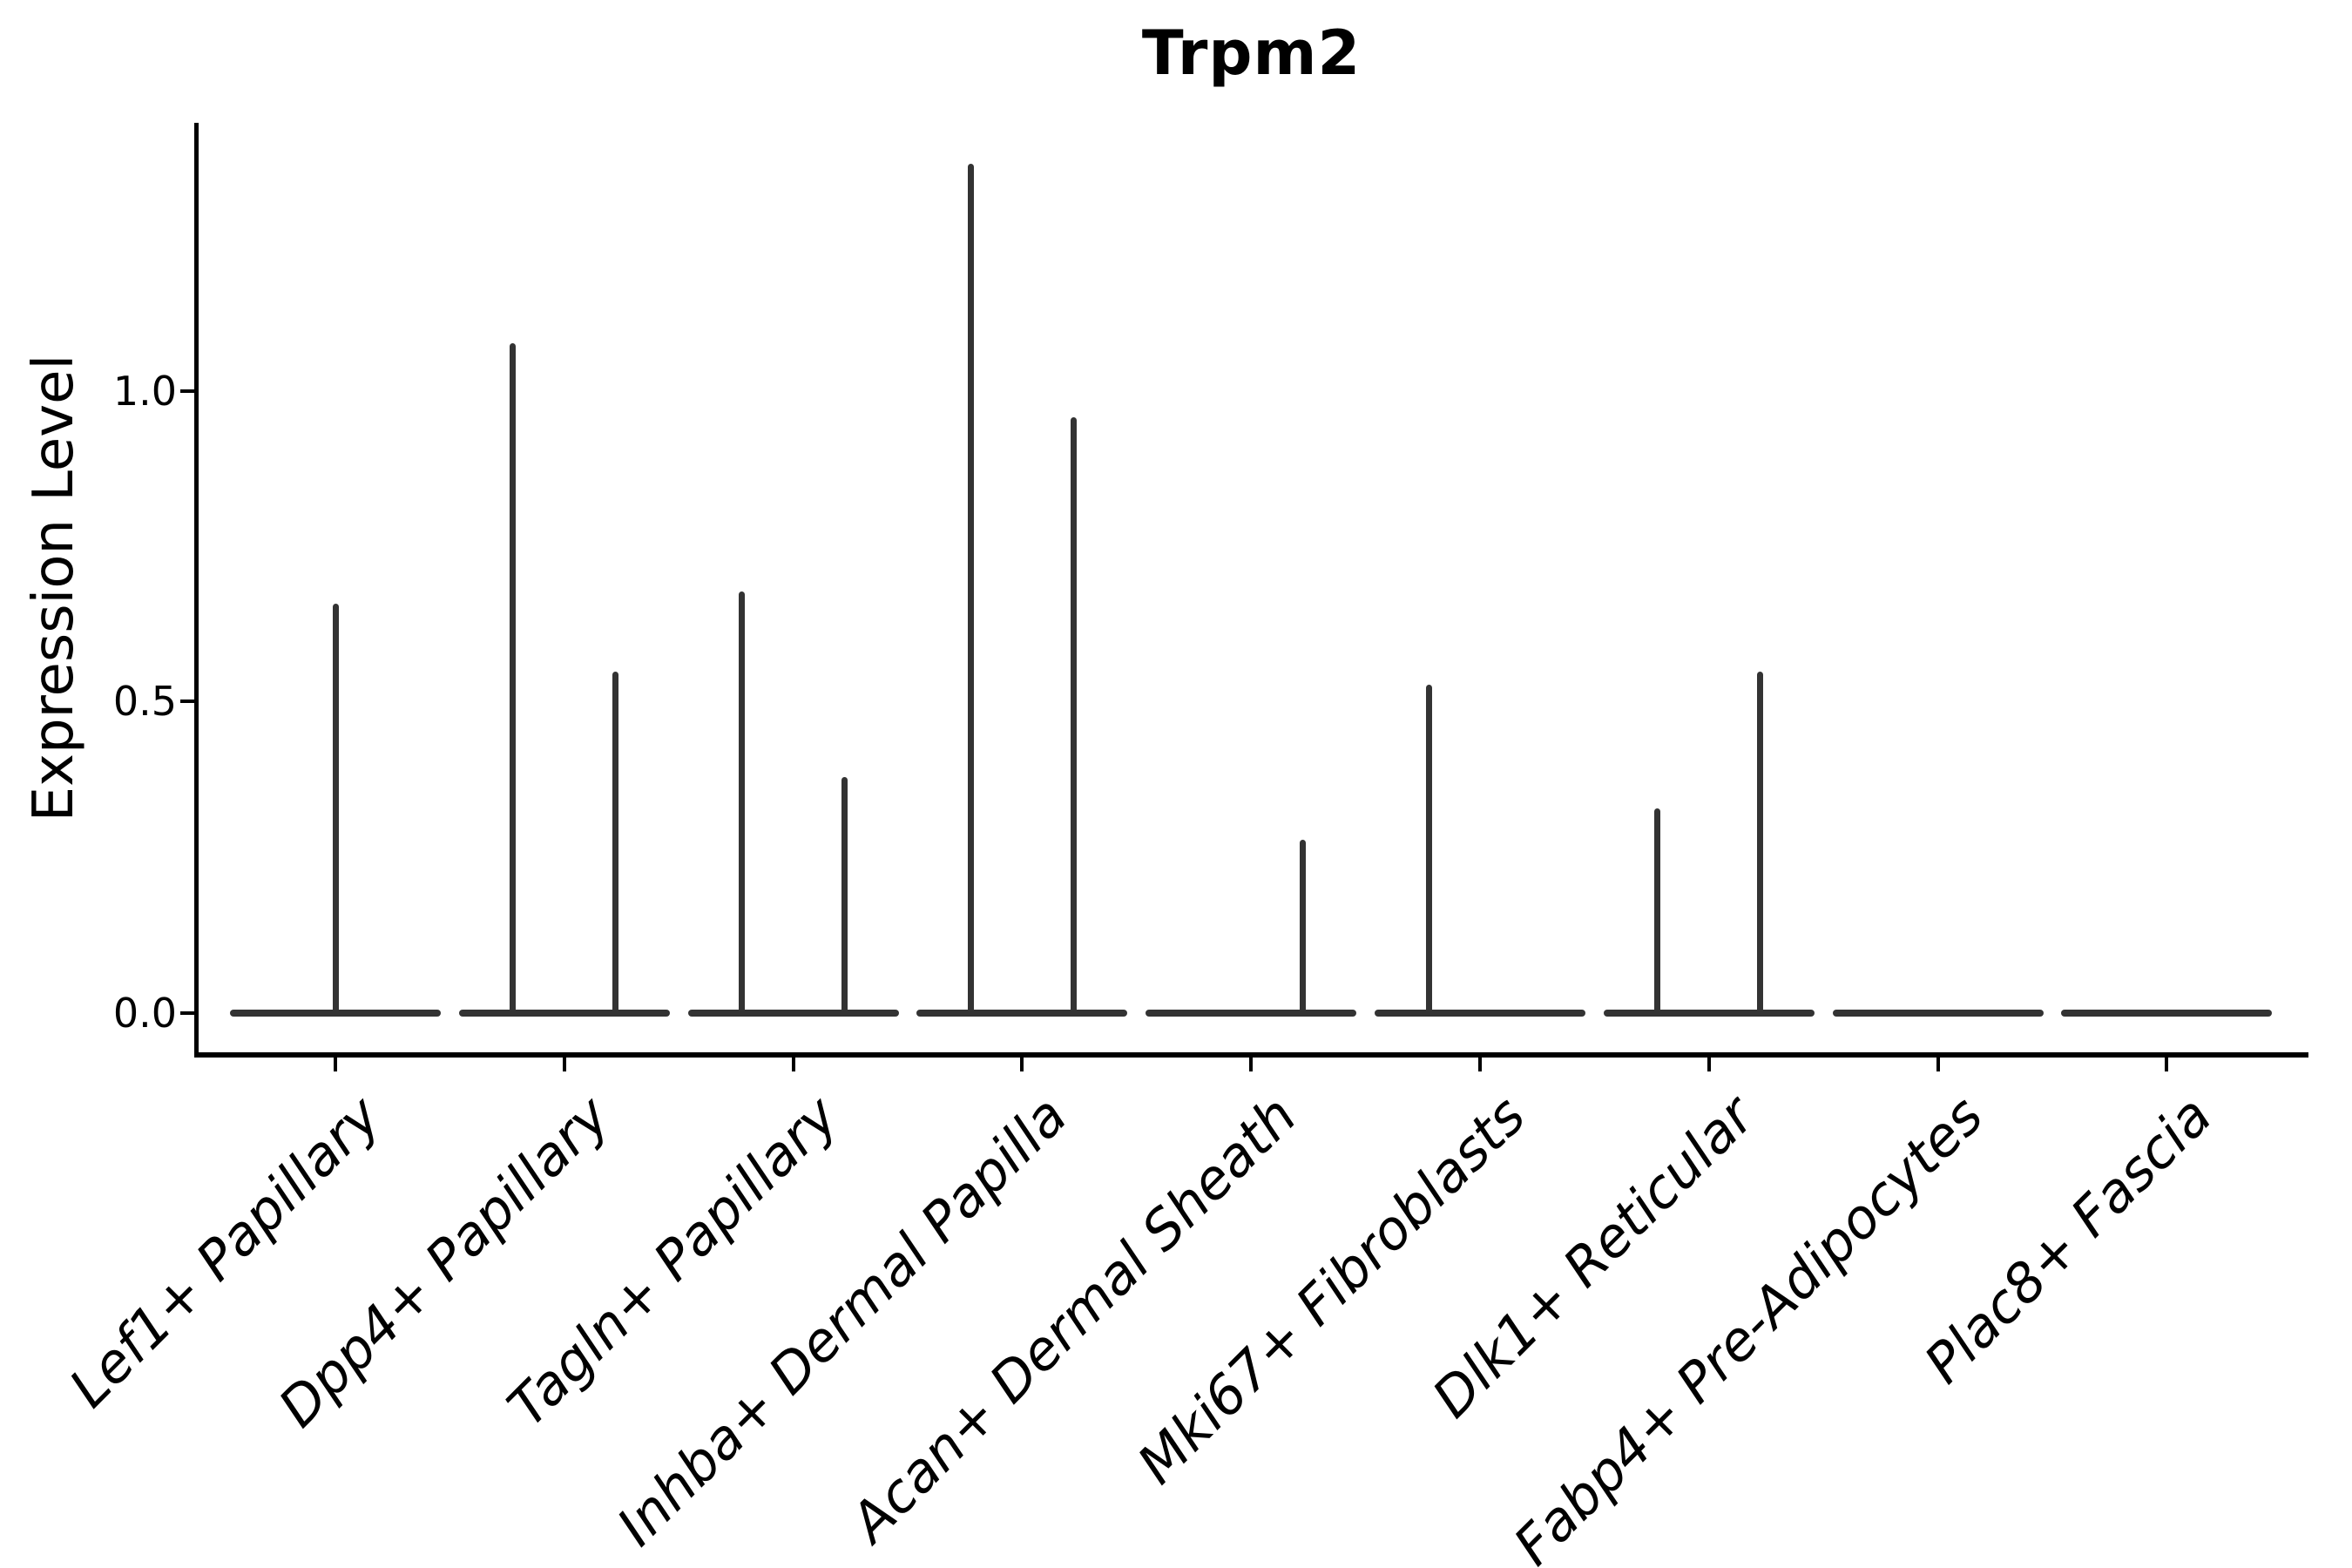 This screenshot has height=1568, width=2352. What do you see at coordinates (145, 391) in the screenshot?
I see `y-tick-label-1_0: 1.0` at bounding box center [145, 391].